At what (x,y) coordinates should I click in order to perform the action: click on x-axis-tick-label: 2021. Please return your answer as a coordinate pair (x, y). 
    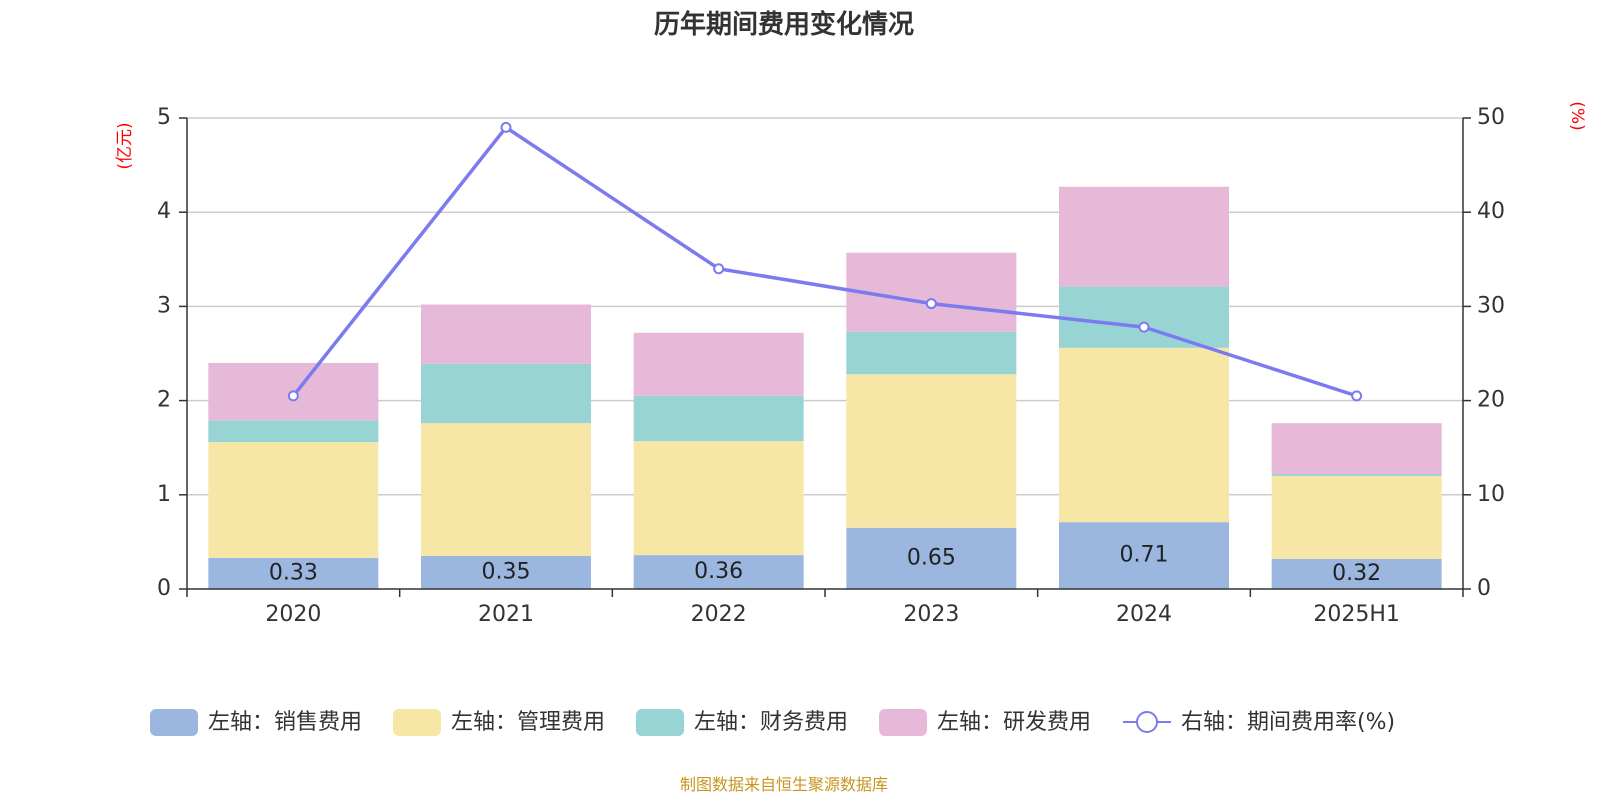
    Looking at the image, I should click on (506, 614).